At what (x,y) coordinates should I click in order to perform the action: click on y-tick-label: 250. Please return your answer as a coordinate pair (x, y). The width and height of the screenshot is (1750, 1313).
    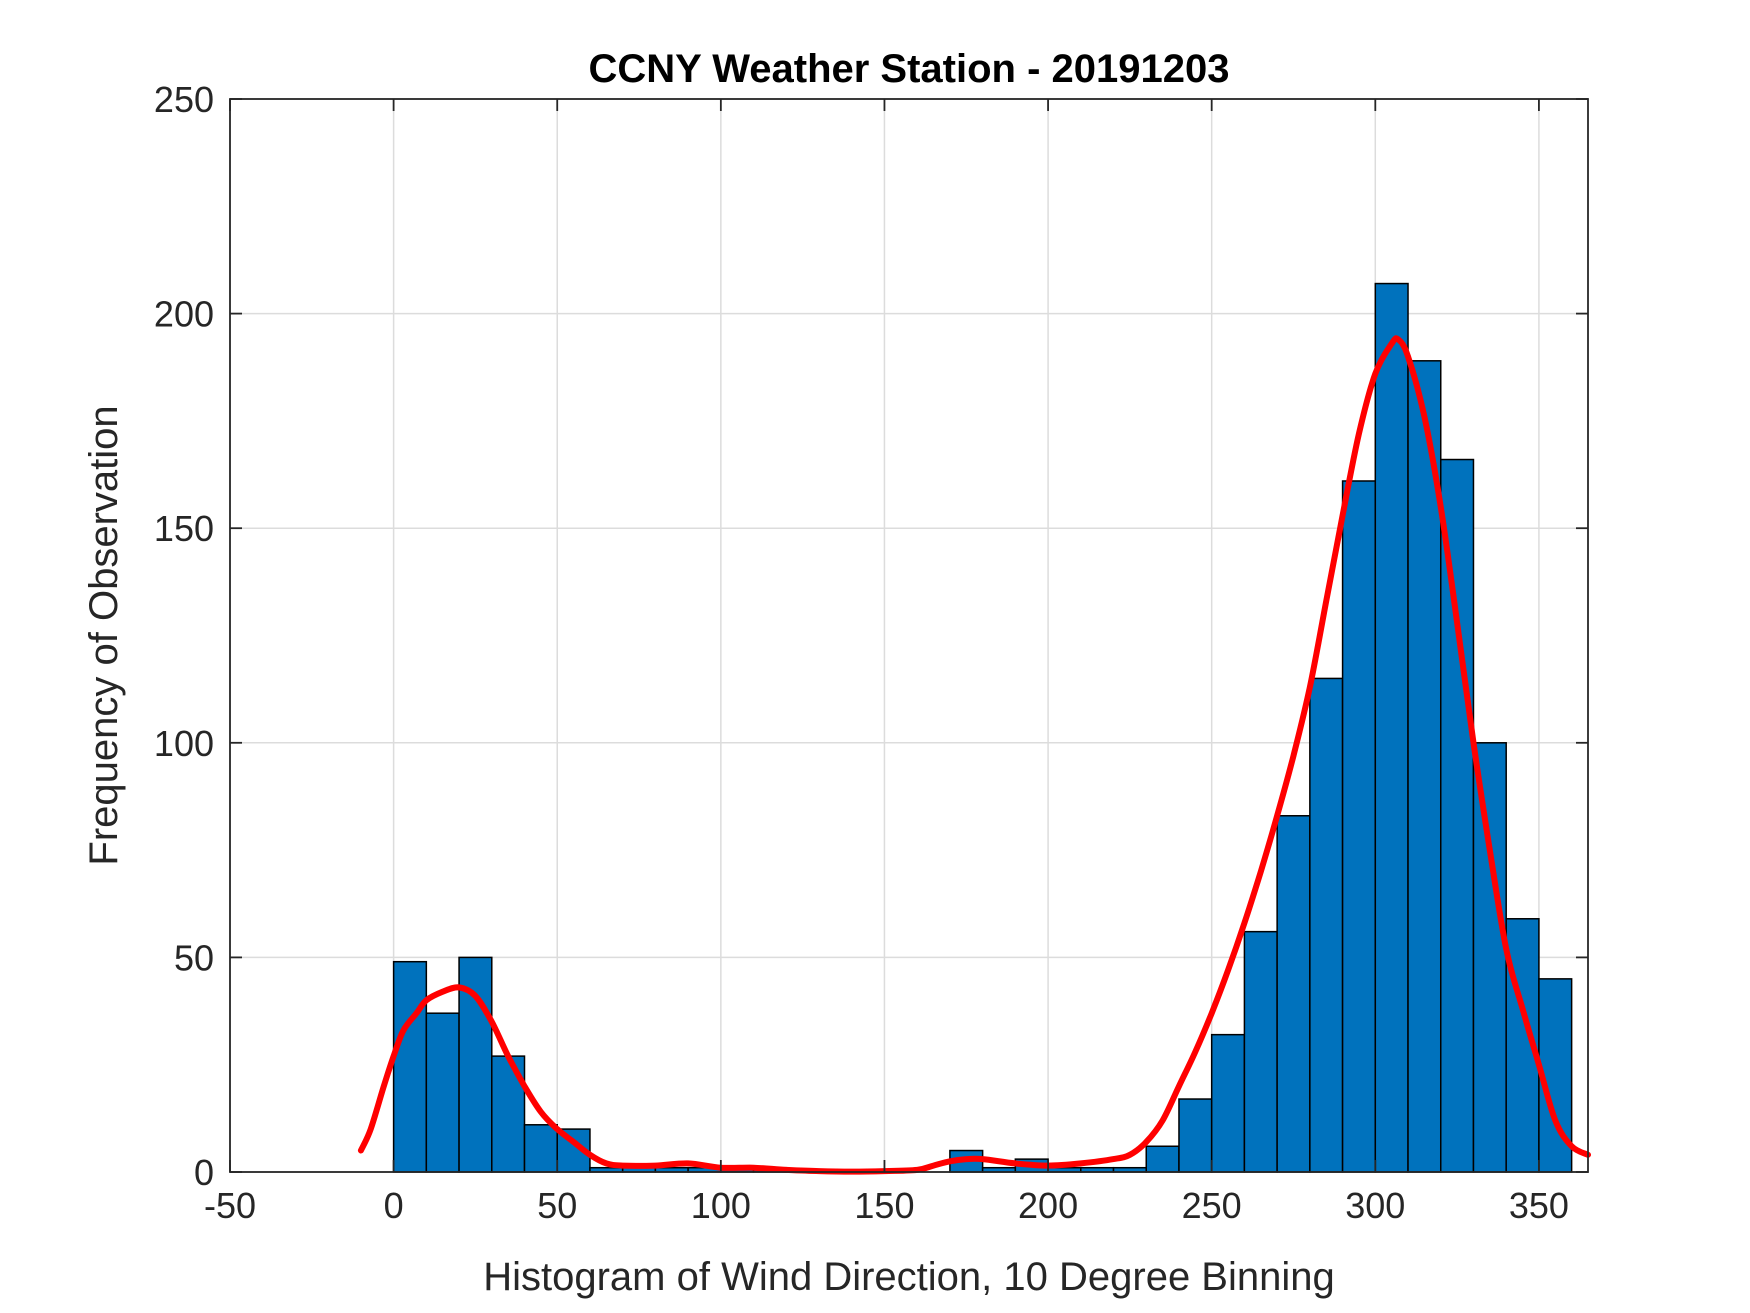
    Looking at the image, I should click on (184, 99).